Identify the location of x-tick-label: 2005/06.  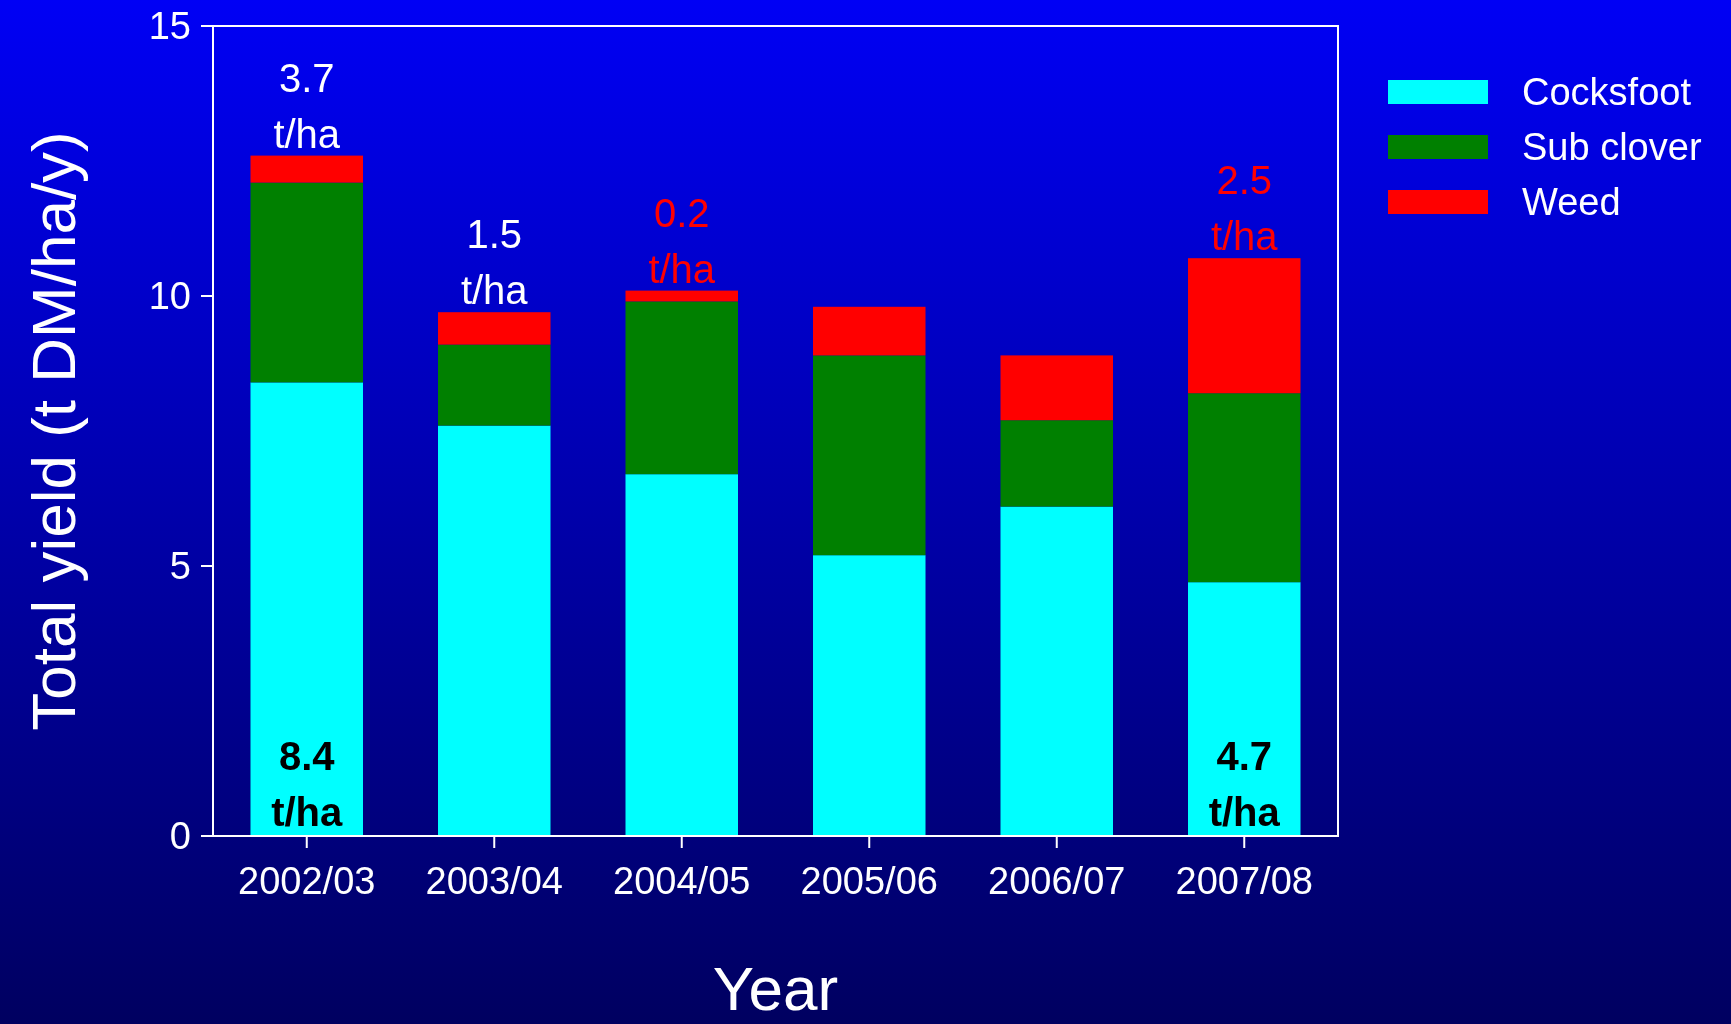
(869, 881).